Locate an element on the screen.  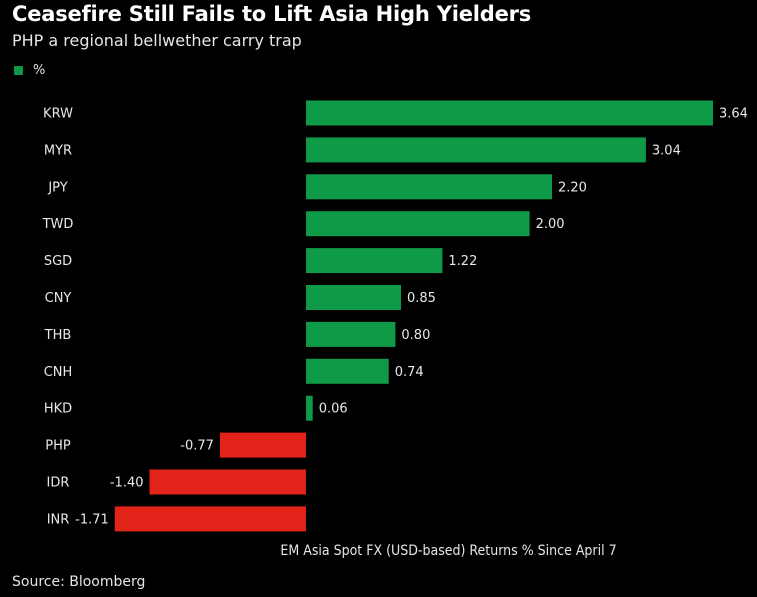
chart-subtitle: PHP a regional bellwether carry trap is located at coordinates (157, 40).